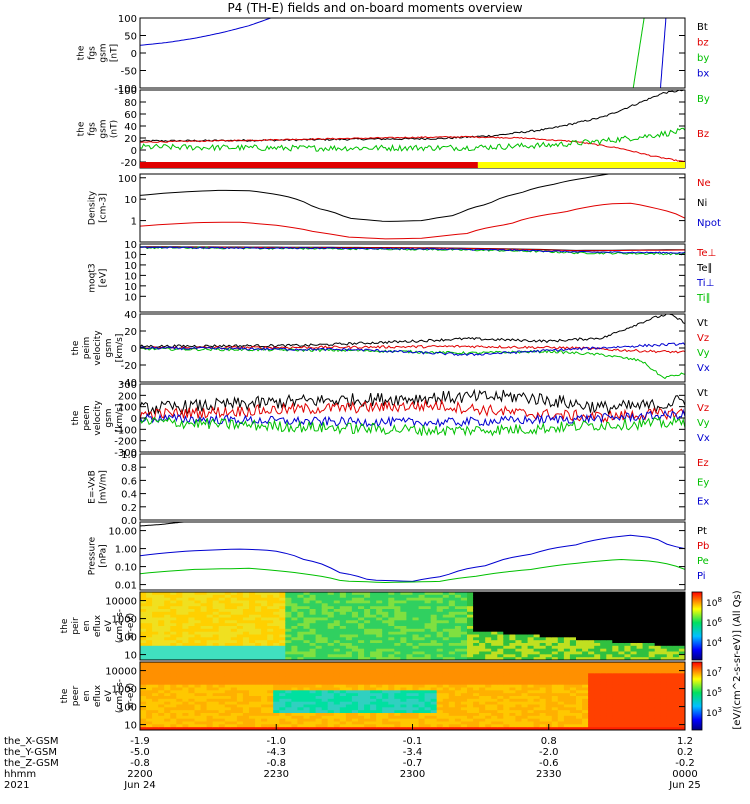 The height and width of the screenshot is (804, 750). Describe the element at coordinates (126, 550) in the screenshot. I see `y-tick-label: 1.00` at that location.